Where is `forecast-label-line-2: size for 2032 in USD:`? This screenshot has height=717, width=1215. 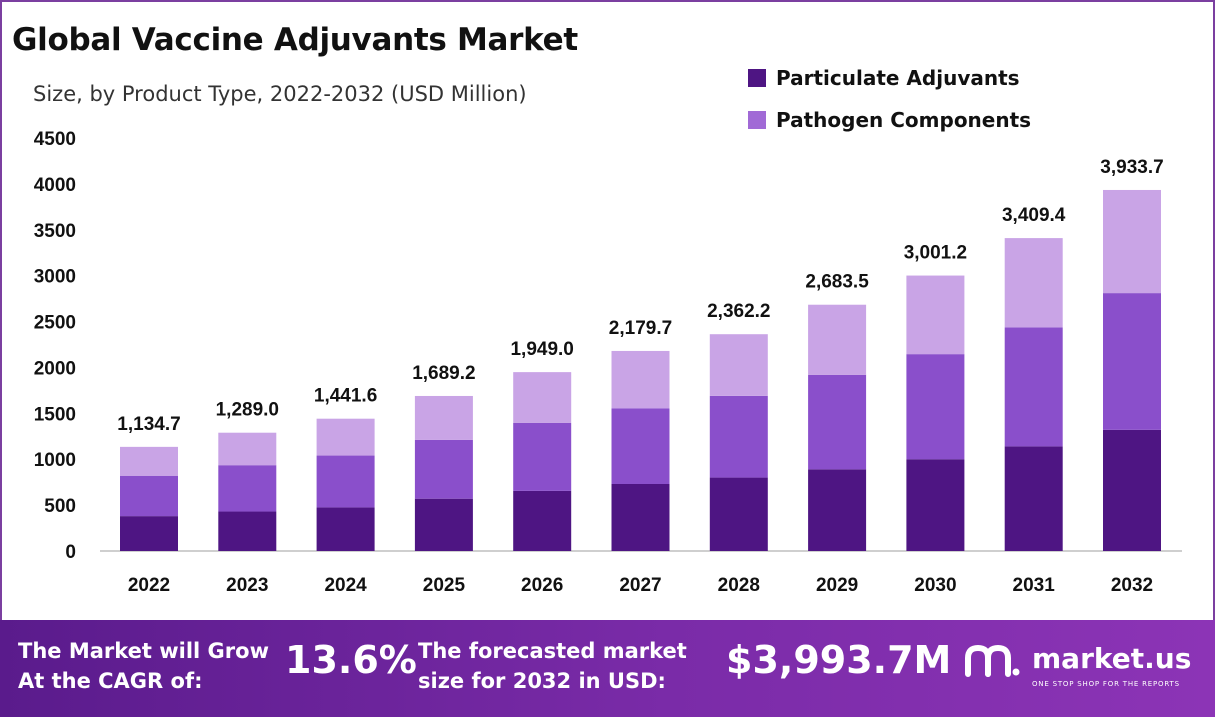 forecast-label-line-2: size for 2032 in USD: is located at coordinates (542, 681).